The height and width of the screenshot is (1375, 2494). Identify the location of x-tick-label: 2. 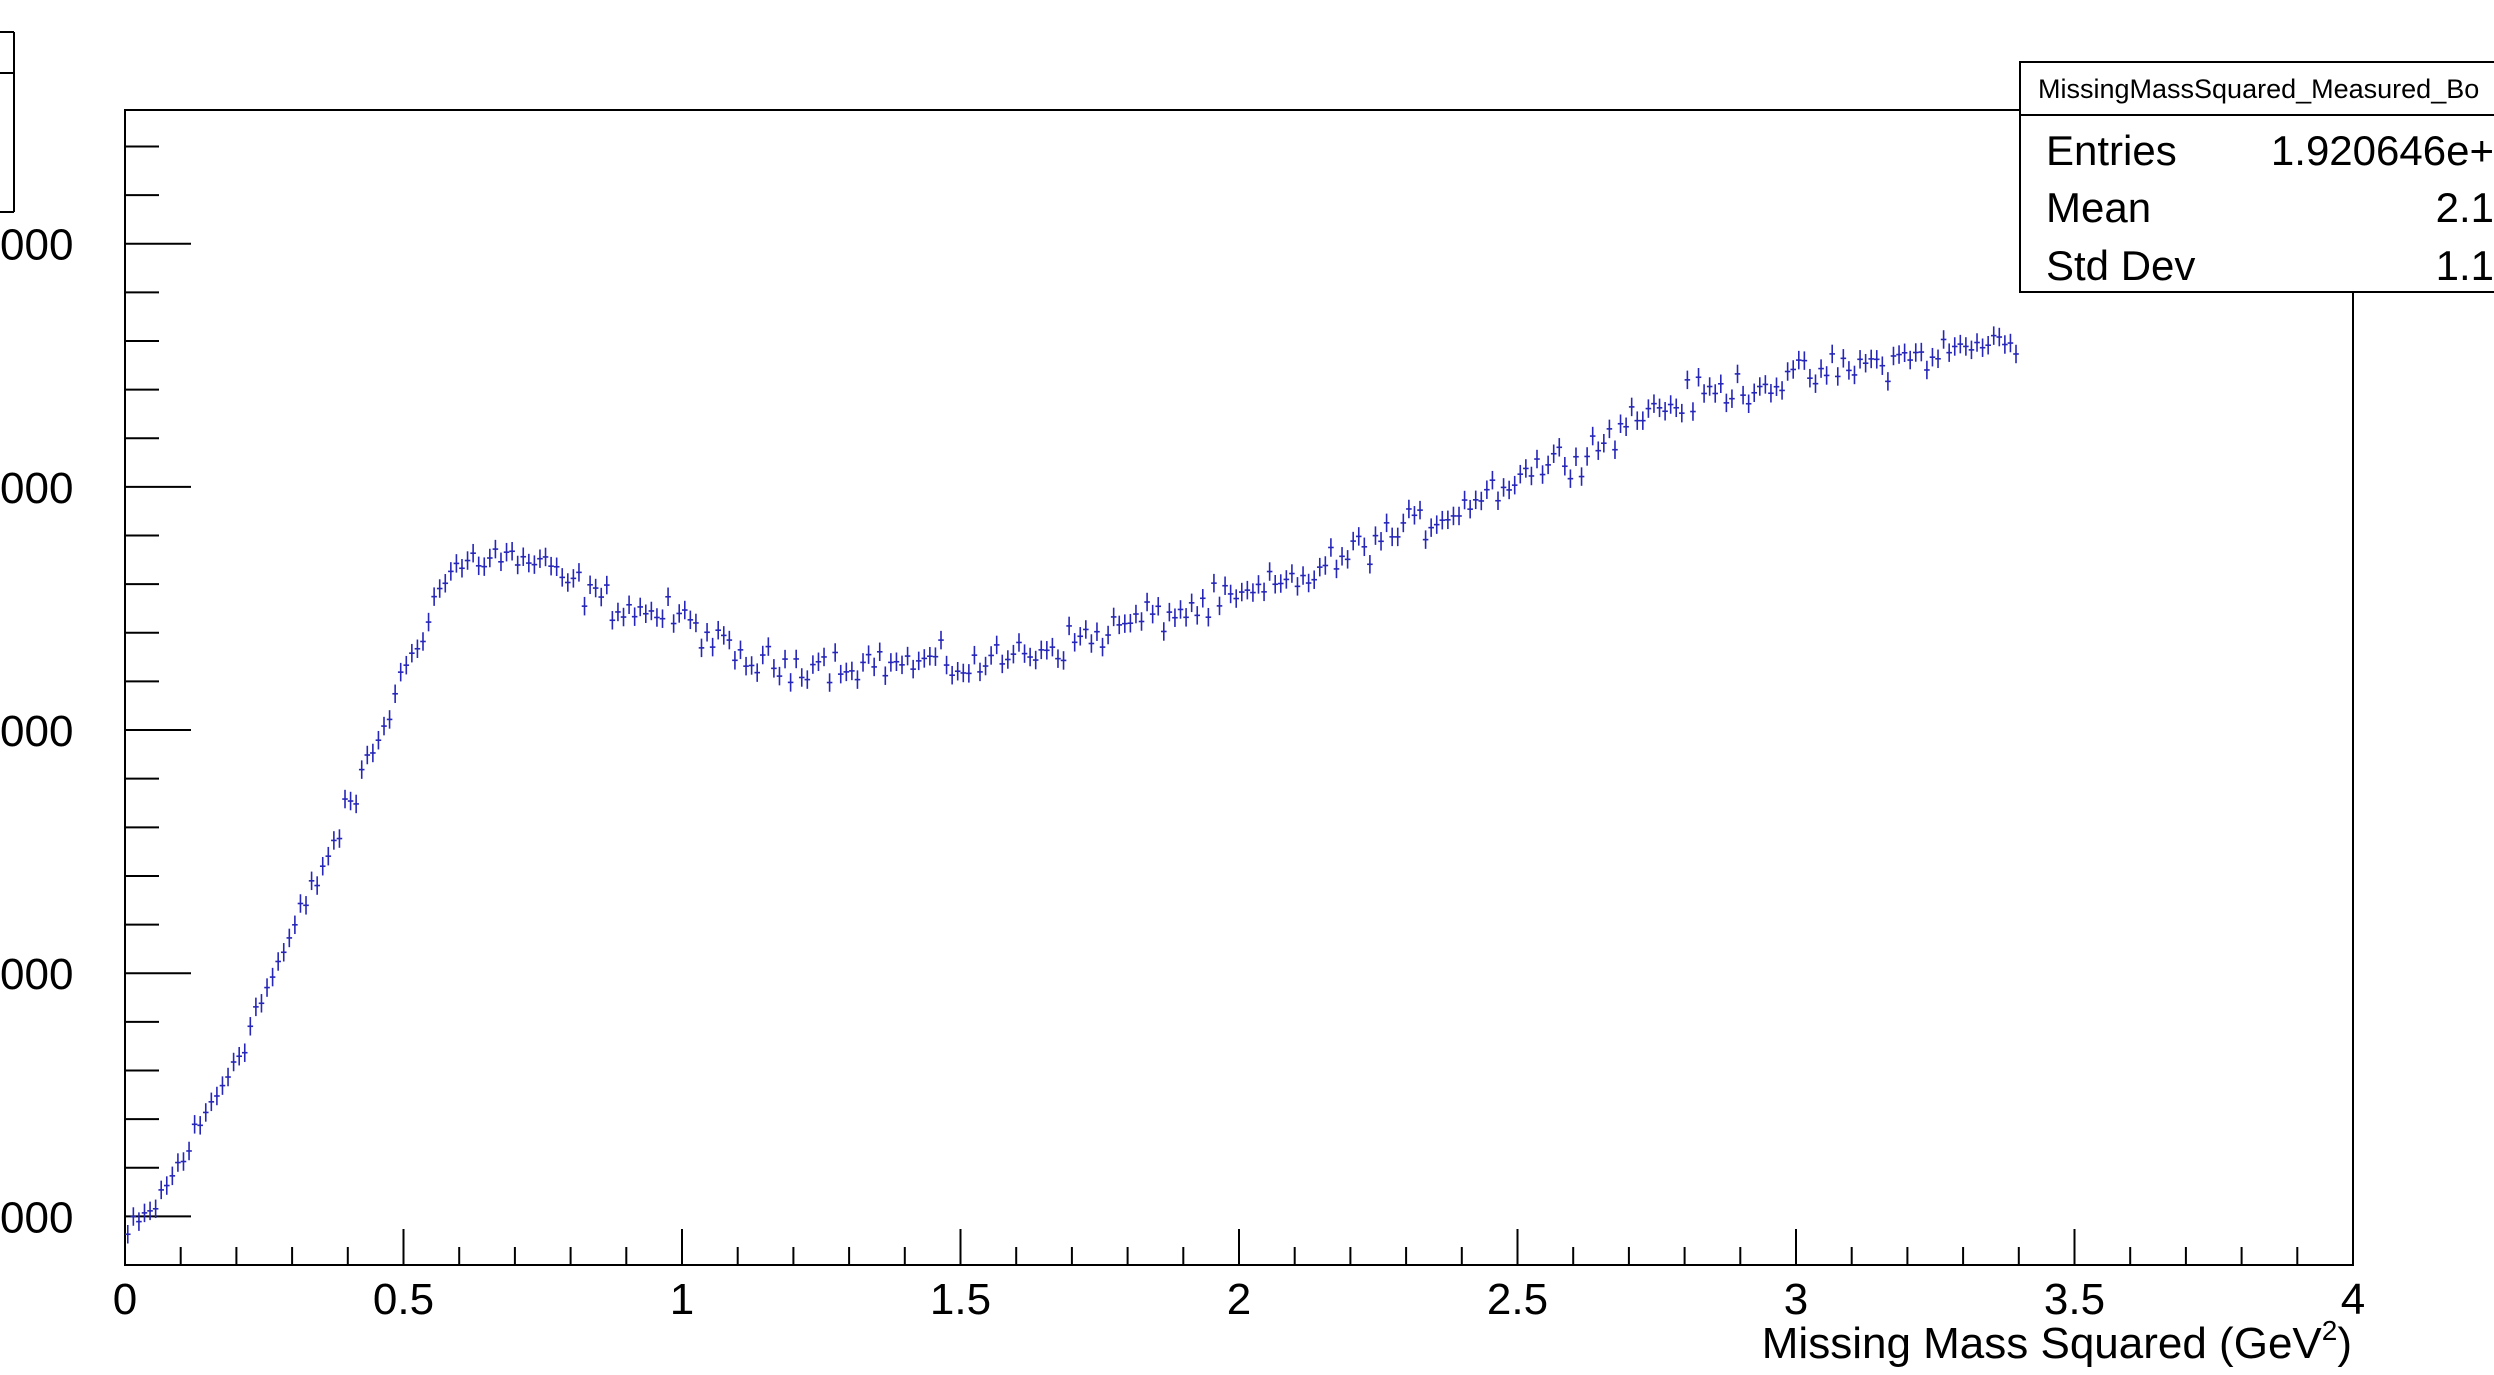
(1239, 1299).